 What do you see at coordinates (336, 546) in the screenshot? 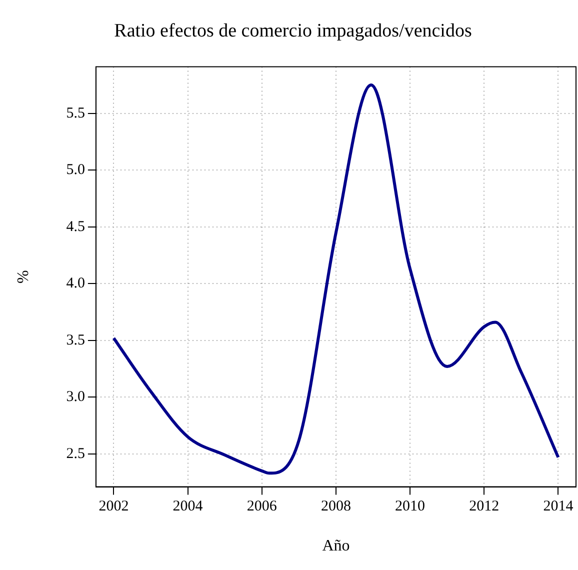
I see `x-axis-title: Año` at bounding box center [336, 546].